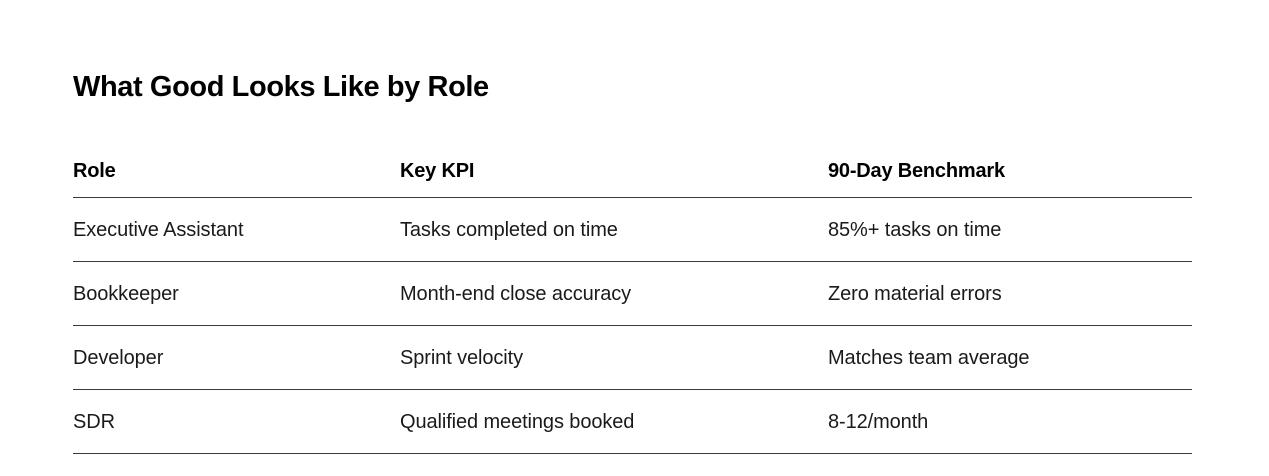 The width and height of the screenshot is (1269, 476). Describe the element at coordinates (1010, 150) in the screenshot. I see `column-header-benchmark: 90-Day Benchmark` at that location.